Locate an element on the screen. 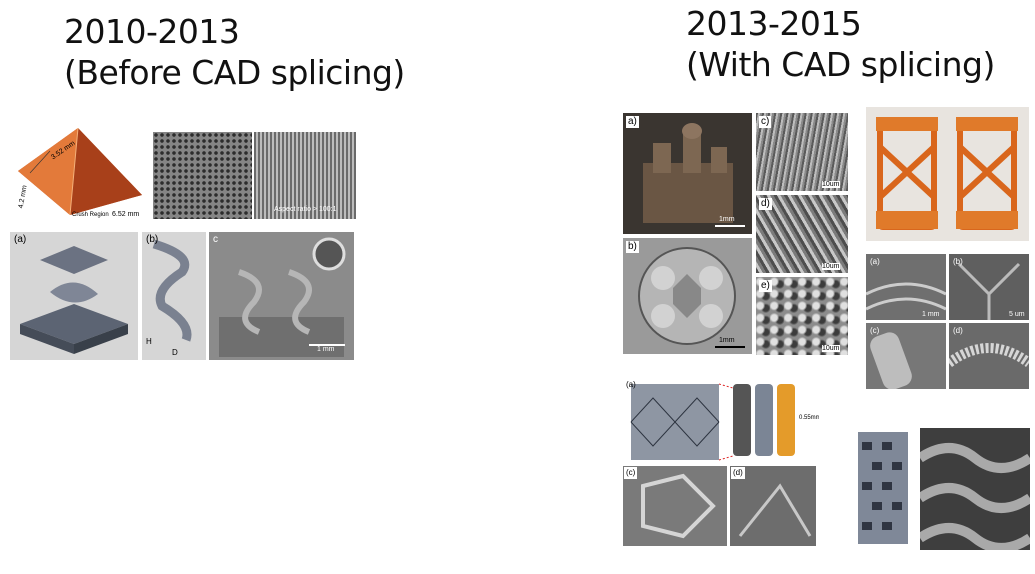 This screenshot has width=1035, height=574. stent-sem-d: (d) is located at coordinates (989, 356).